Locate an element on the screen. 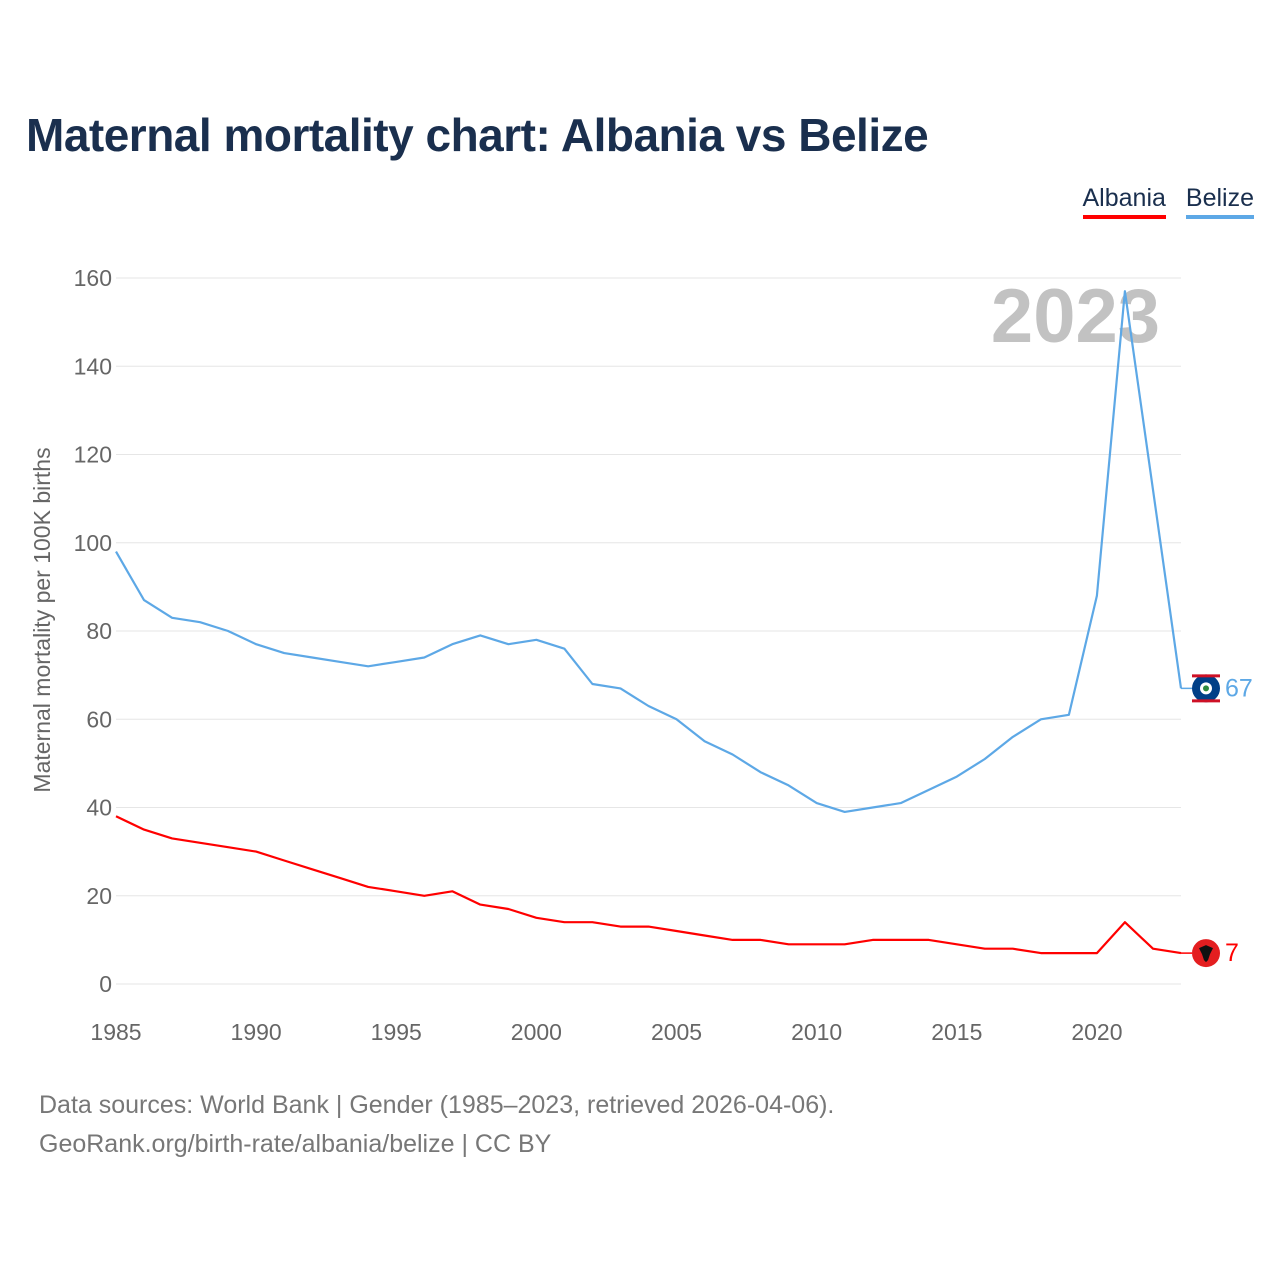  end-value-label-albania: 7 is located at coordinates (1232, 953).